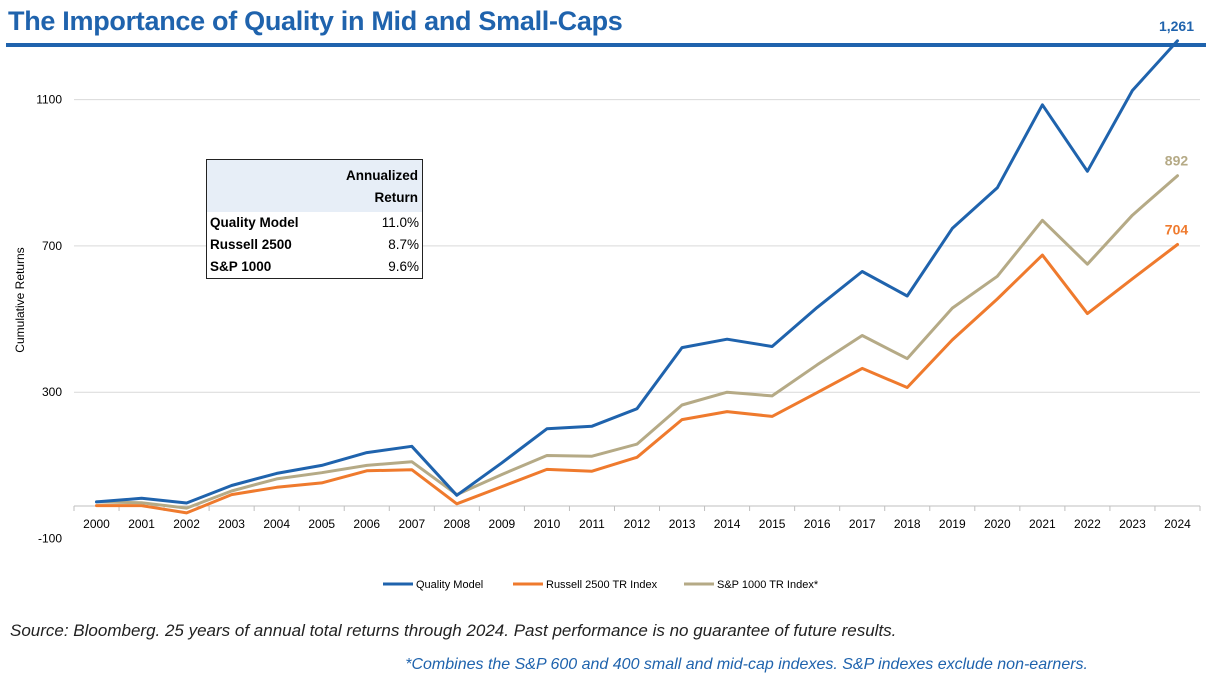 This screenshot has height=681, width=1212. What do you see at coordinates (606, 45) in the screenshot?
I see `title-underline` at bounding box center [606, 45].